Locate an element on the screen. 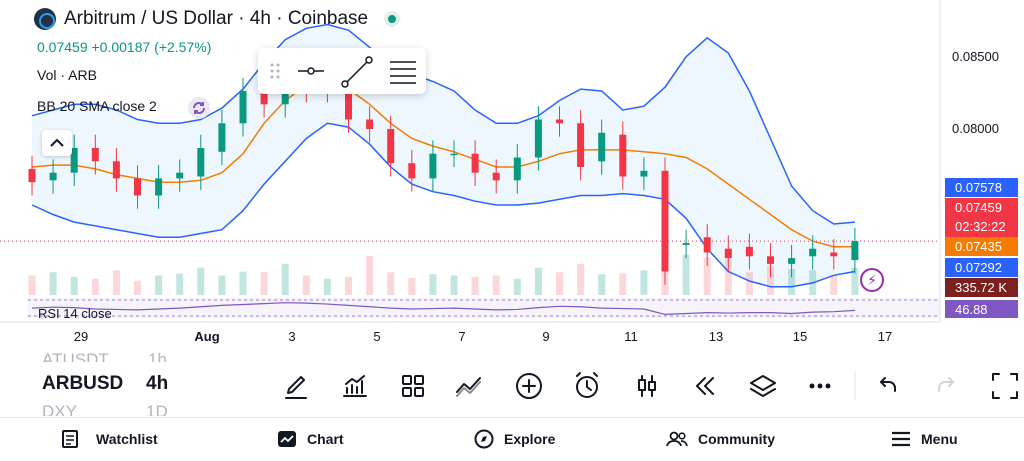  rsi-indicator-label: RSI 14 close is located at coordinates (75, 312).